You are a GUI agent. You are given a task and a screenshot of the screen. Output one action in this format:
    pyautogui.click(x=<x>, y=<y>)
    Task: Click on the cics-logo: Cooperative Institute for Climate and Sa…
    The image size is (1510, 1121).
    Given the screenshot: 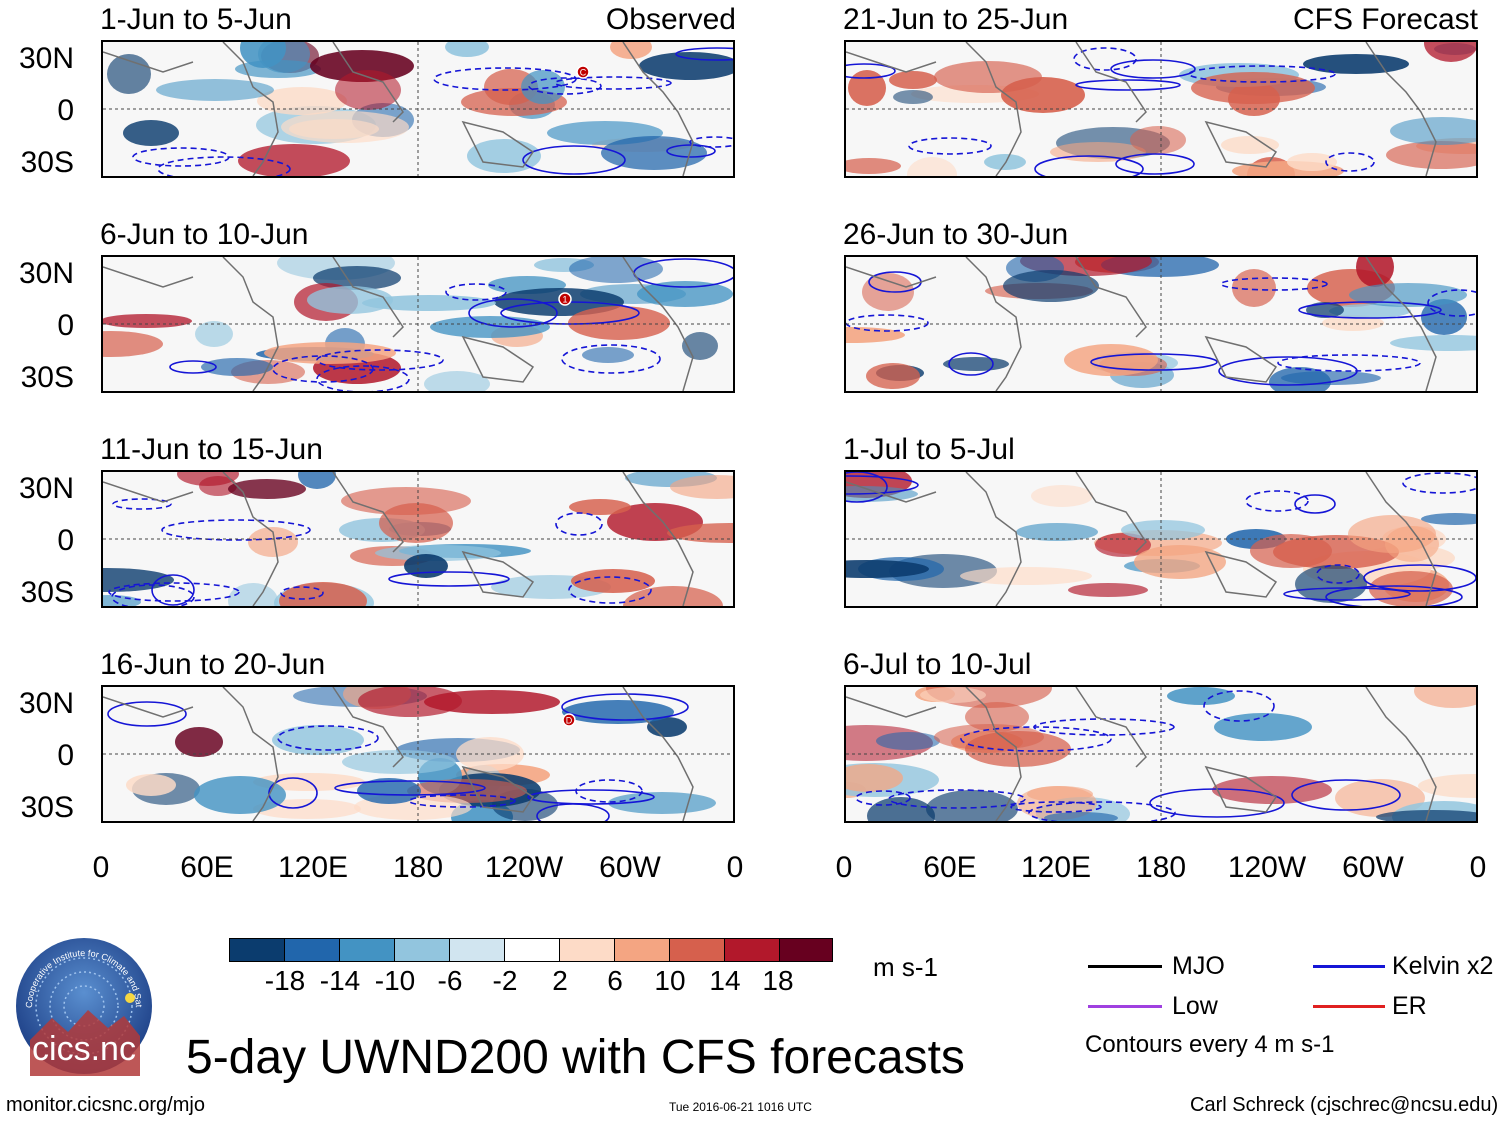 What is the action you would take?
    pyautogui.click(x=82, y=1002)
    